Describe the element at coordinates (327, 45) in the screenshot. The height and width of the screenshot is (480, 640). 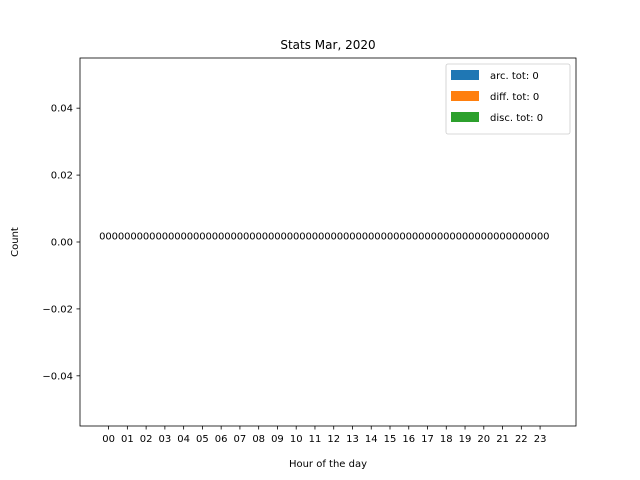
I see `chart-title: Stats Mar, 2020` at that location.